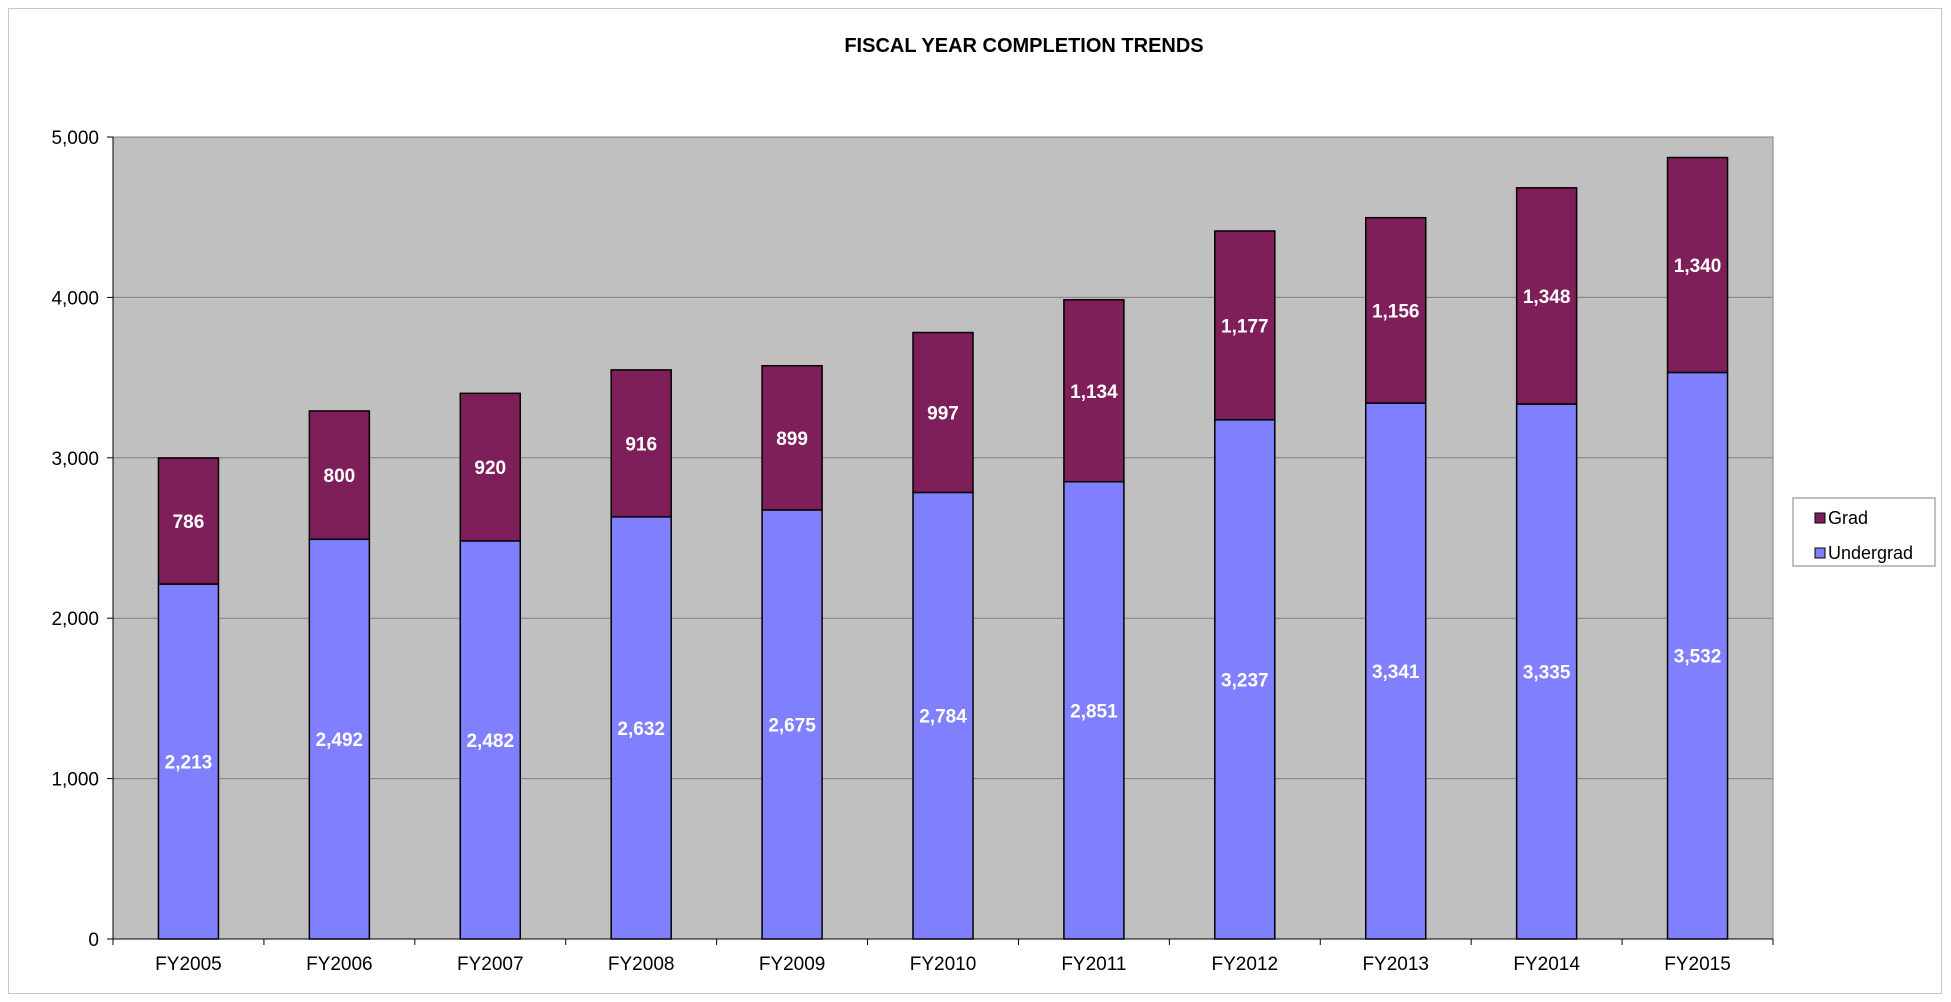  I want to click on x-tick-label: FY2006, so click(339, 964).